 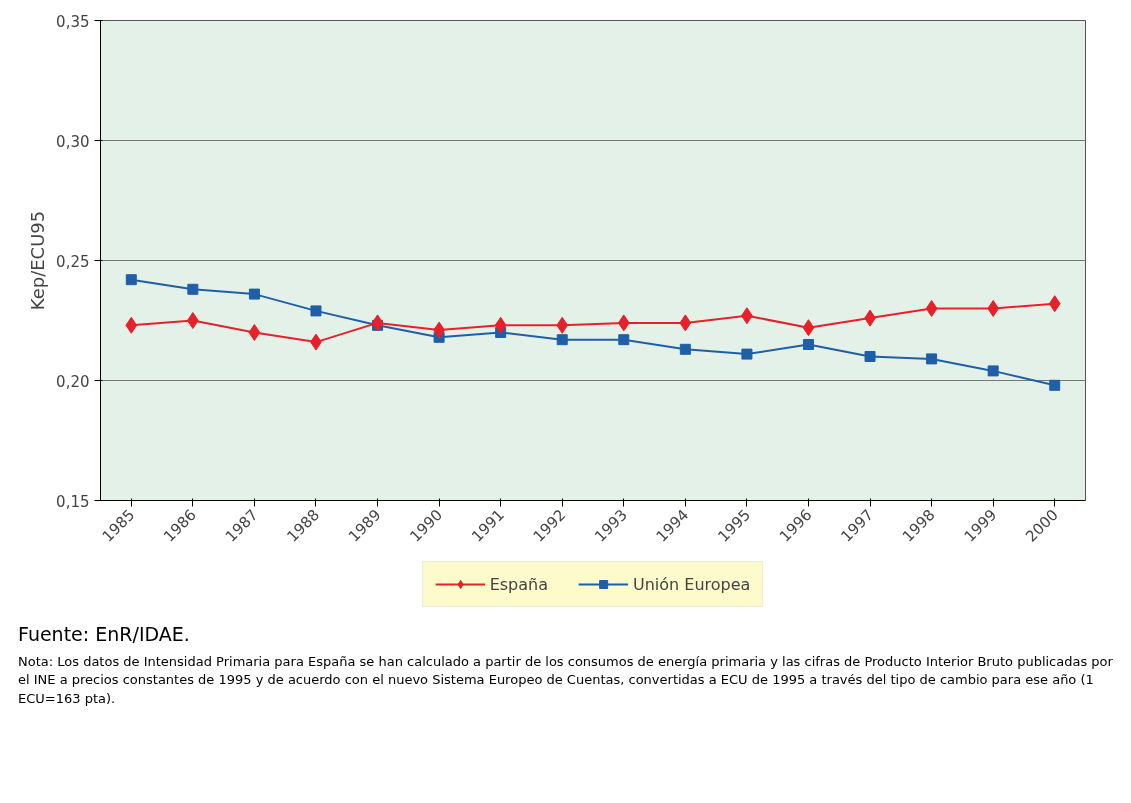 I want to click on y-tick-label: 0,20, so click(x=73, y=381).